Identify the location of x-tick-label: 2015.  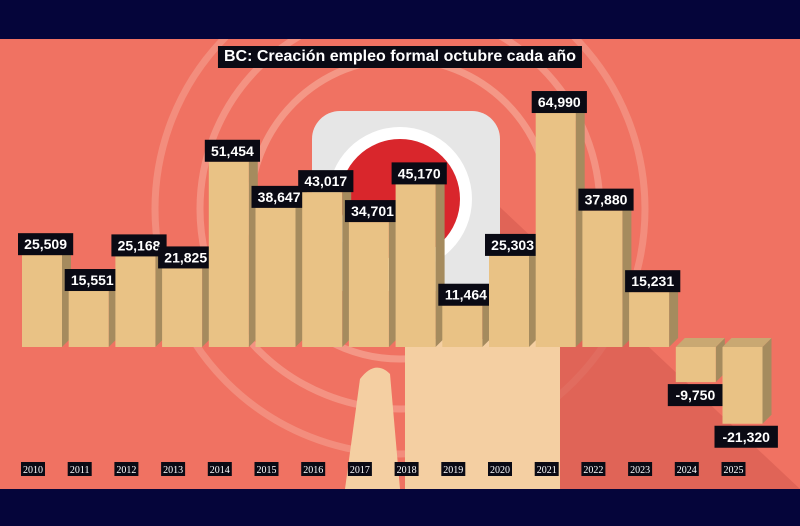
(267, 470).